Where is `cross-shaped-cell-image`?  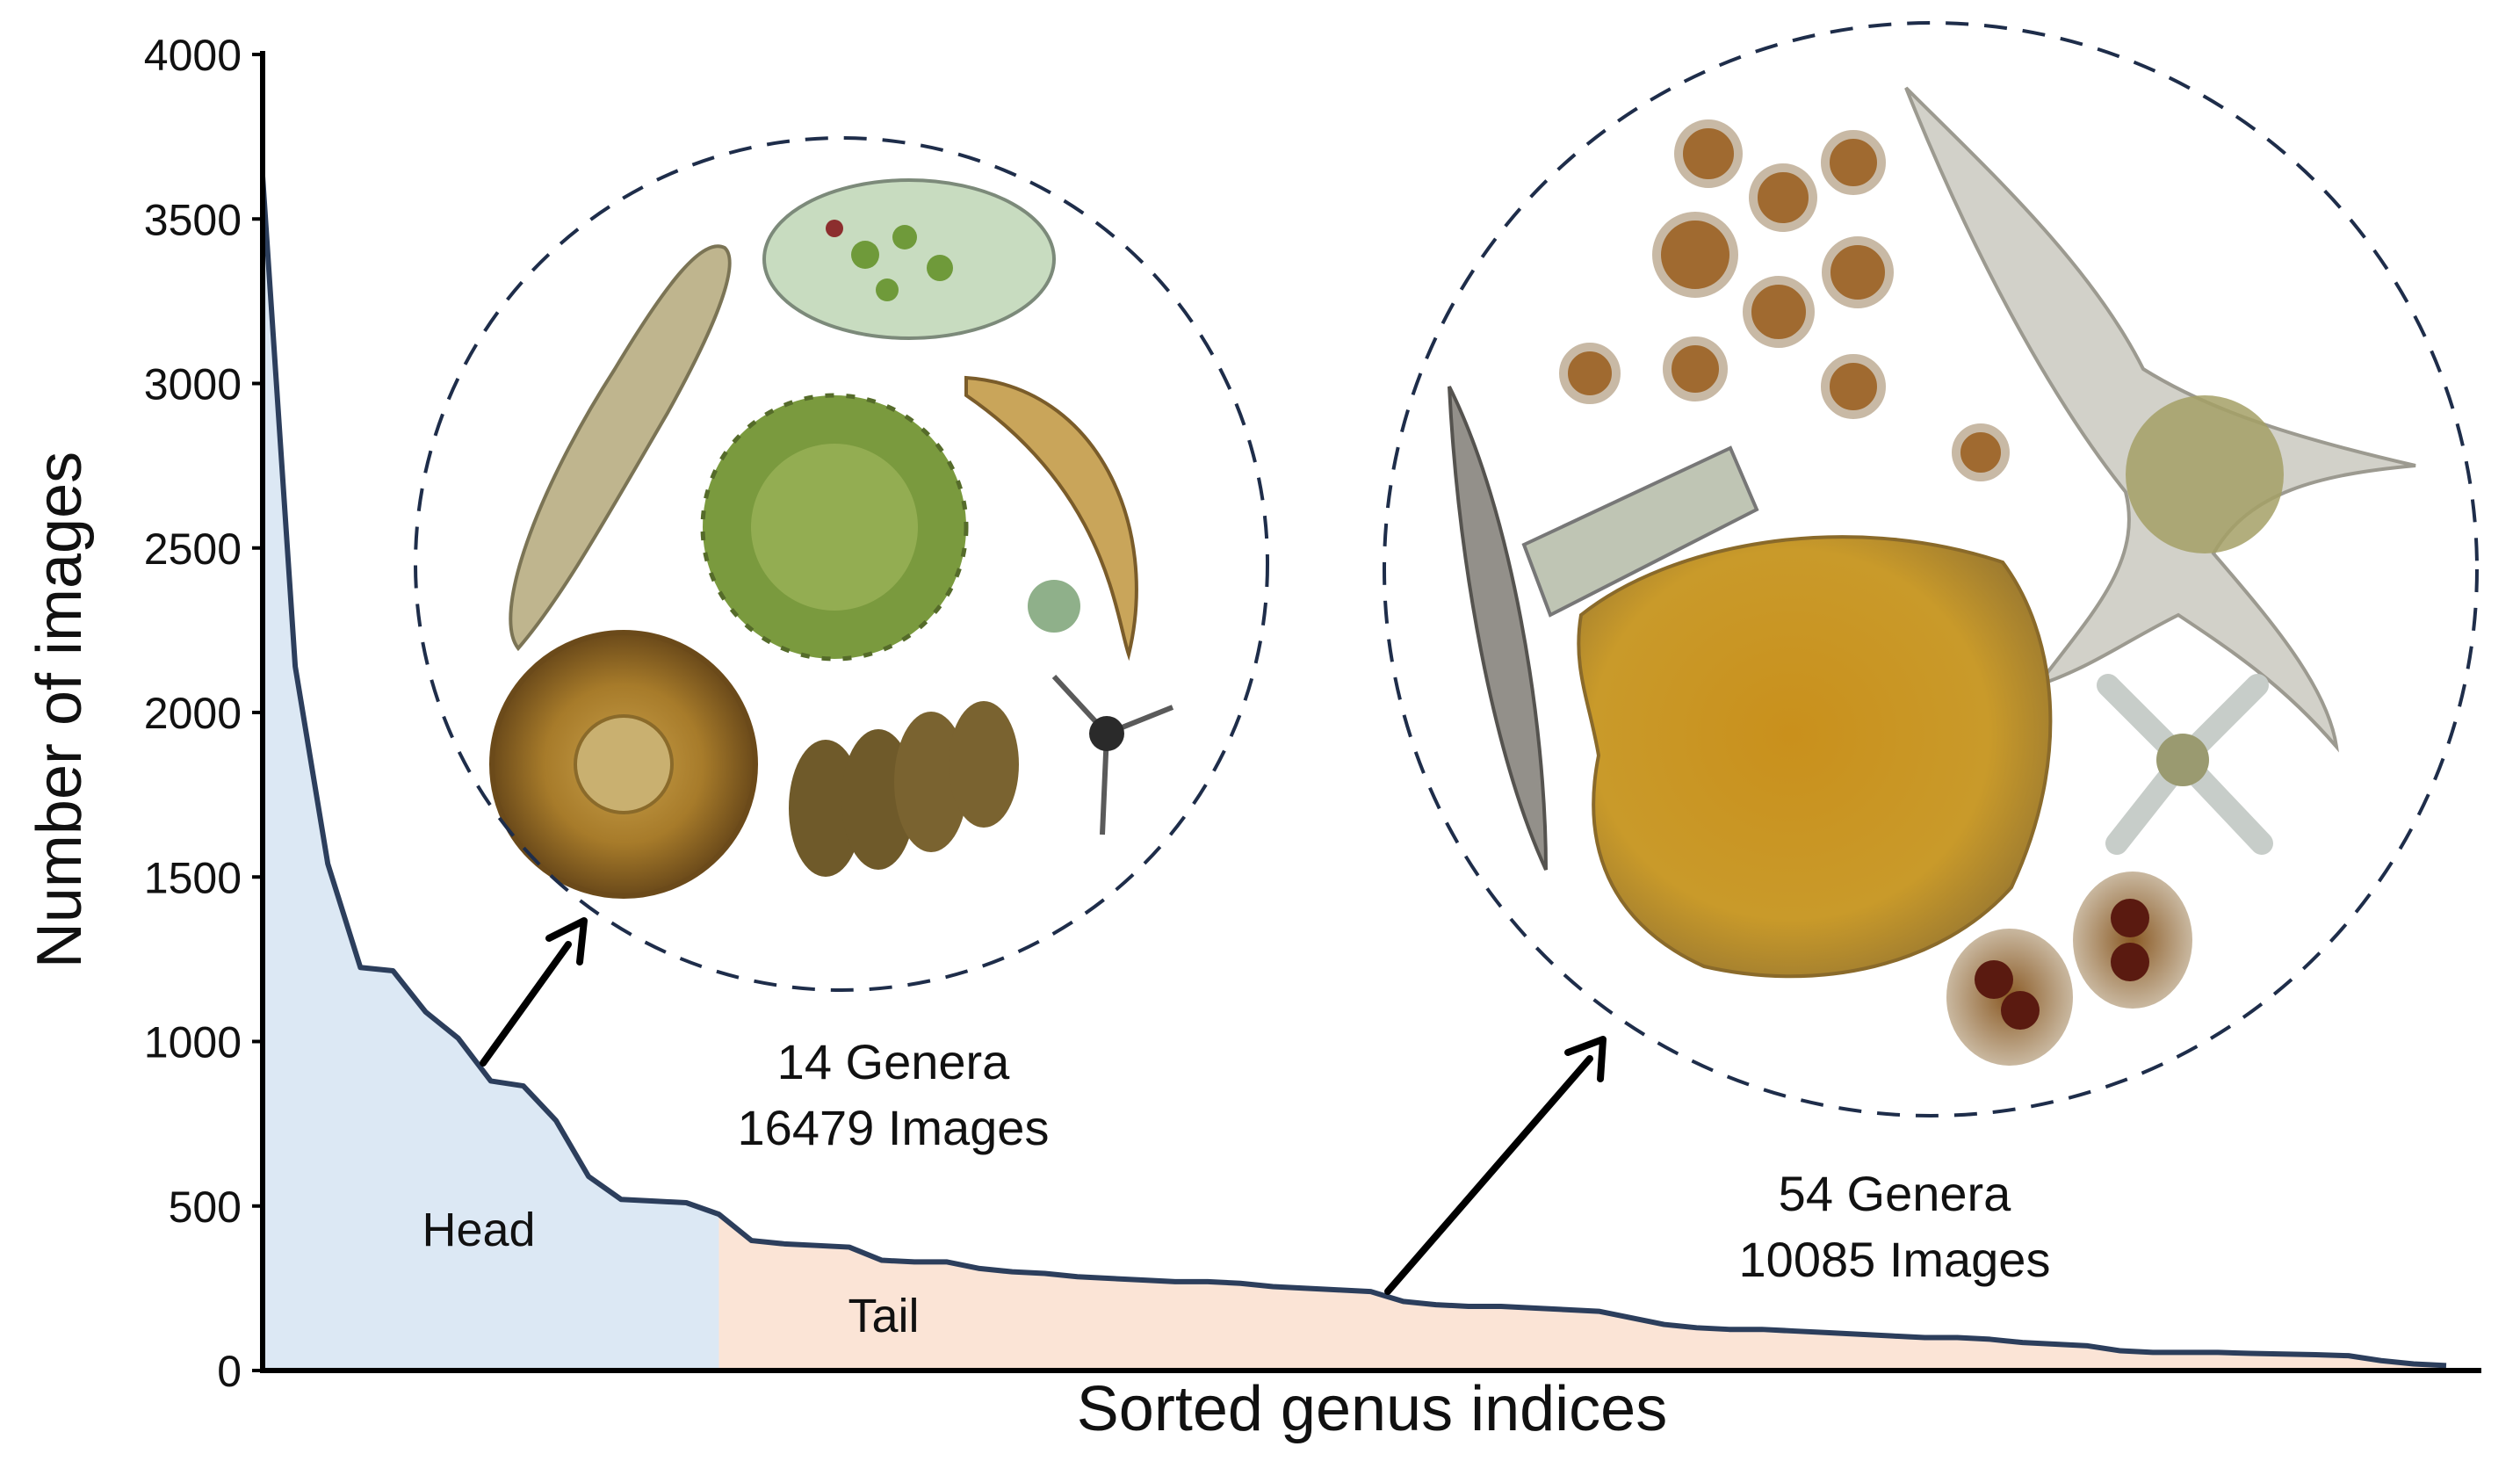
cross-shaped-cell-image is located at coordinates (2185, 764).